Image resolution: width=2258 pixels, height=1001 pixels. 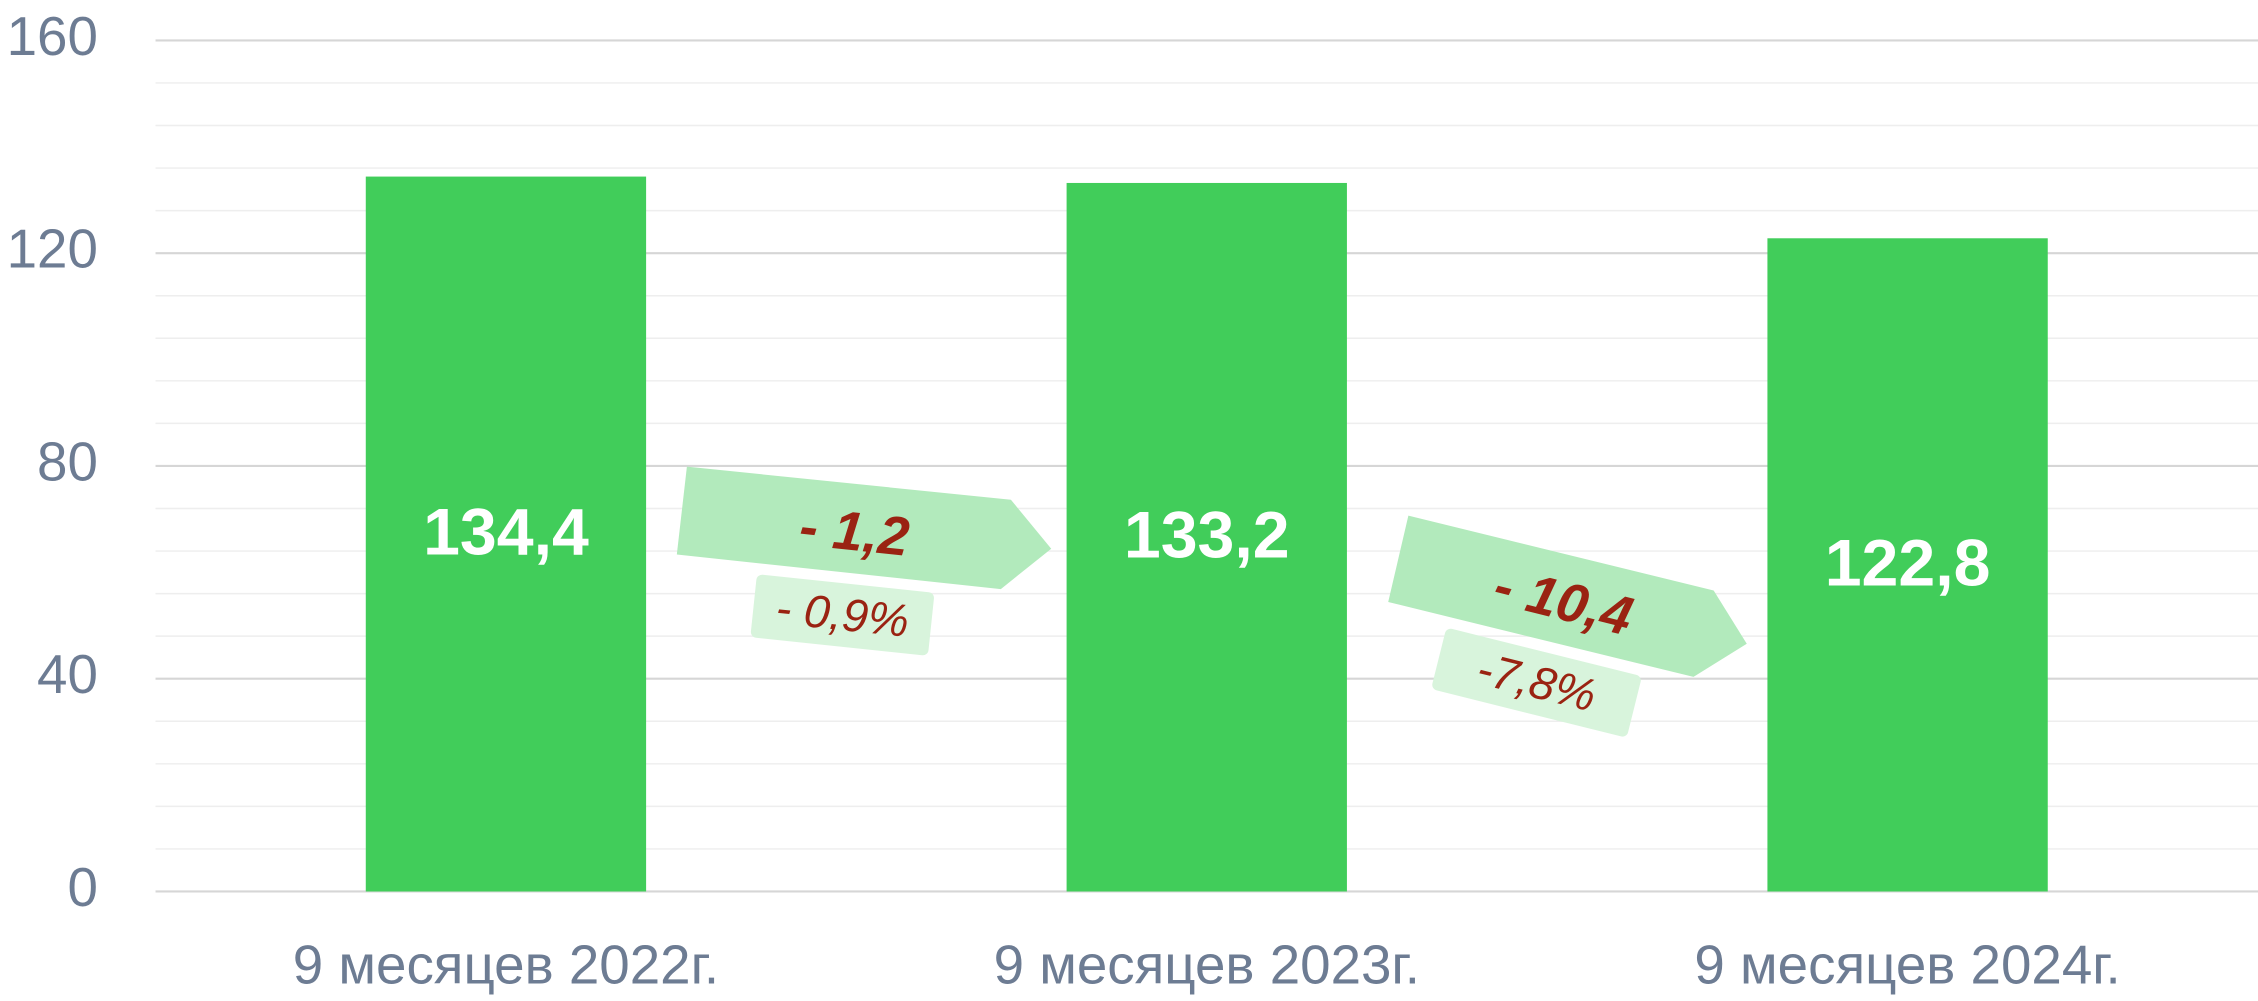 I want to click on value-label: 122,8, so click(x=1908, y=563).